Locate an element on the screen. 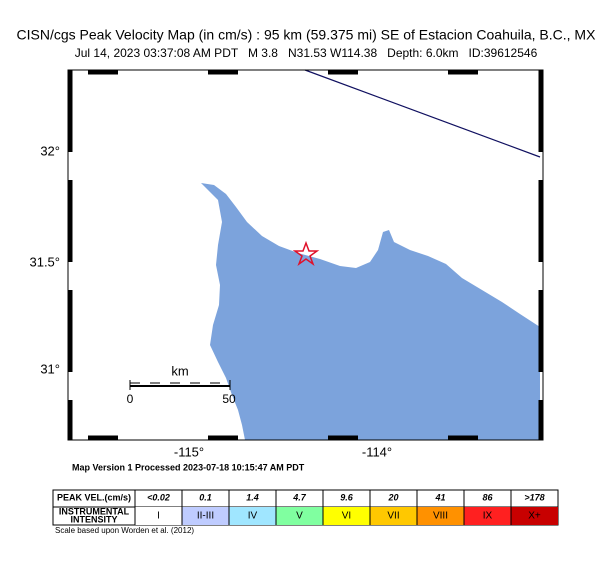 The width and height of the screenshot is (612, 567). peak-velocity-value: 1.4 is located at coordinates (252, 497).